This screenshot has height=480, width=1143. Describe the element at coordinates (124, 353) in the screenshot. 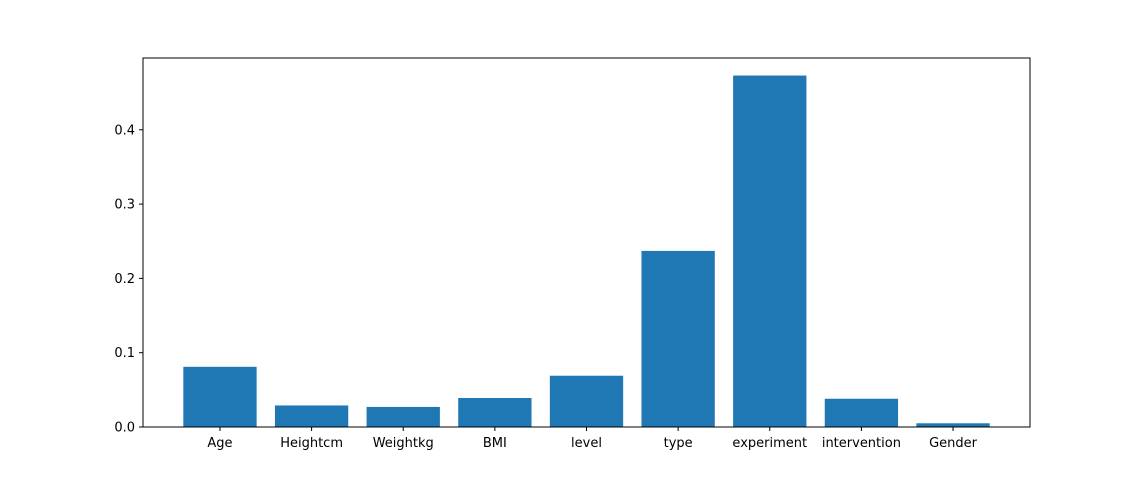

I see `y-tick-label: 0.1` at that location.